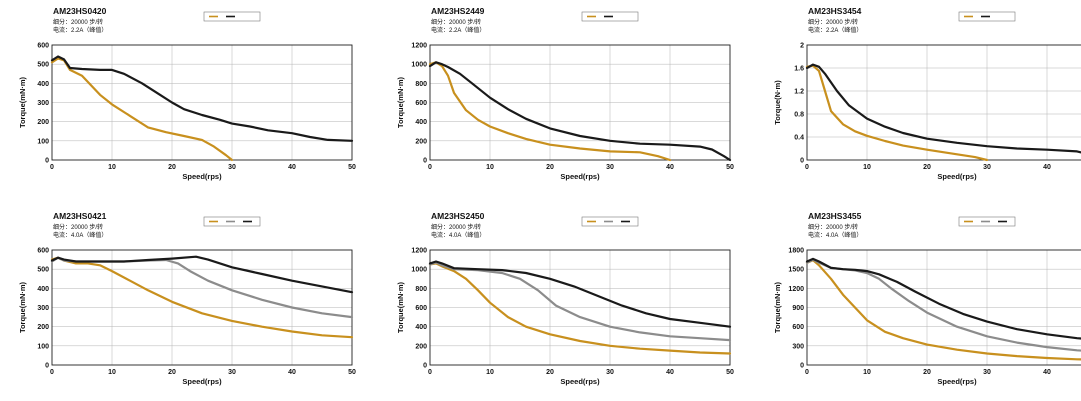 The width and height of the screenshot is (1081, 401). Describe the element at coordinates (796, 270) in the screenshot. I see `y-tick-label: 1500` at that location.